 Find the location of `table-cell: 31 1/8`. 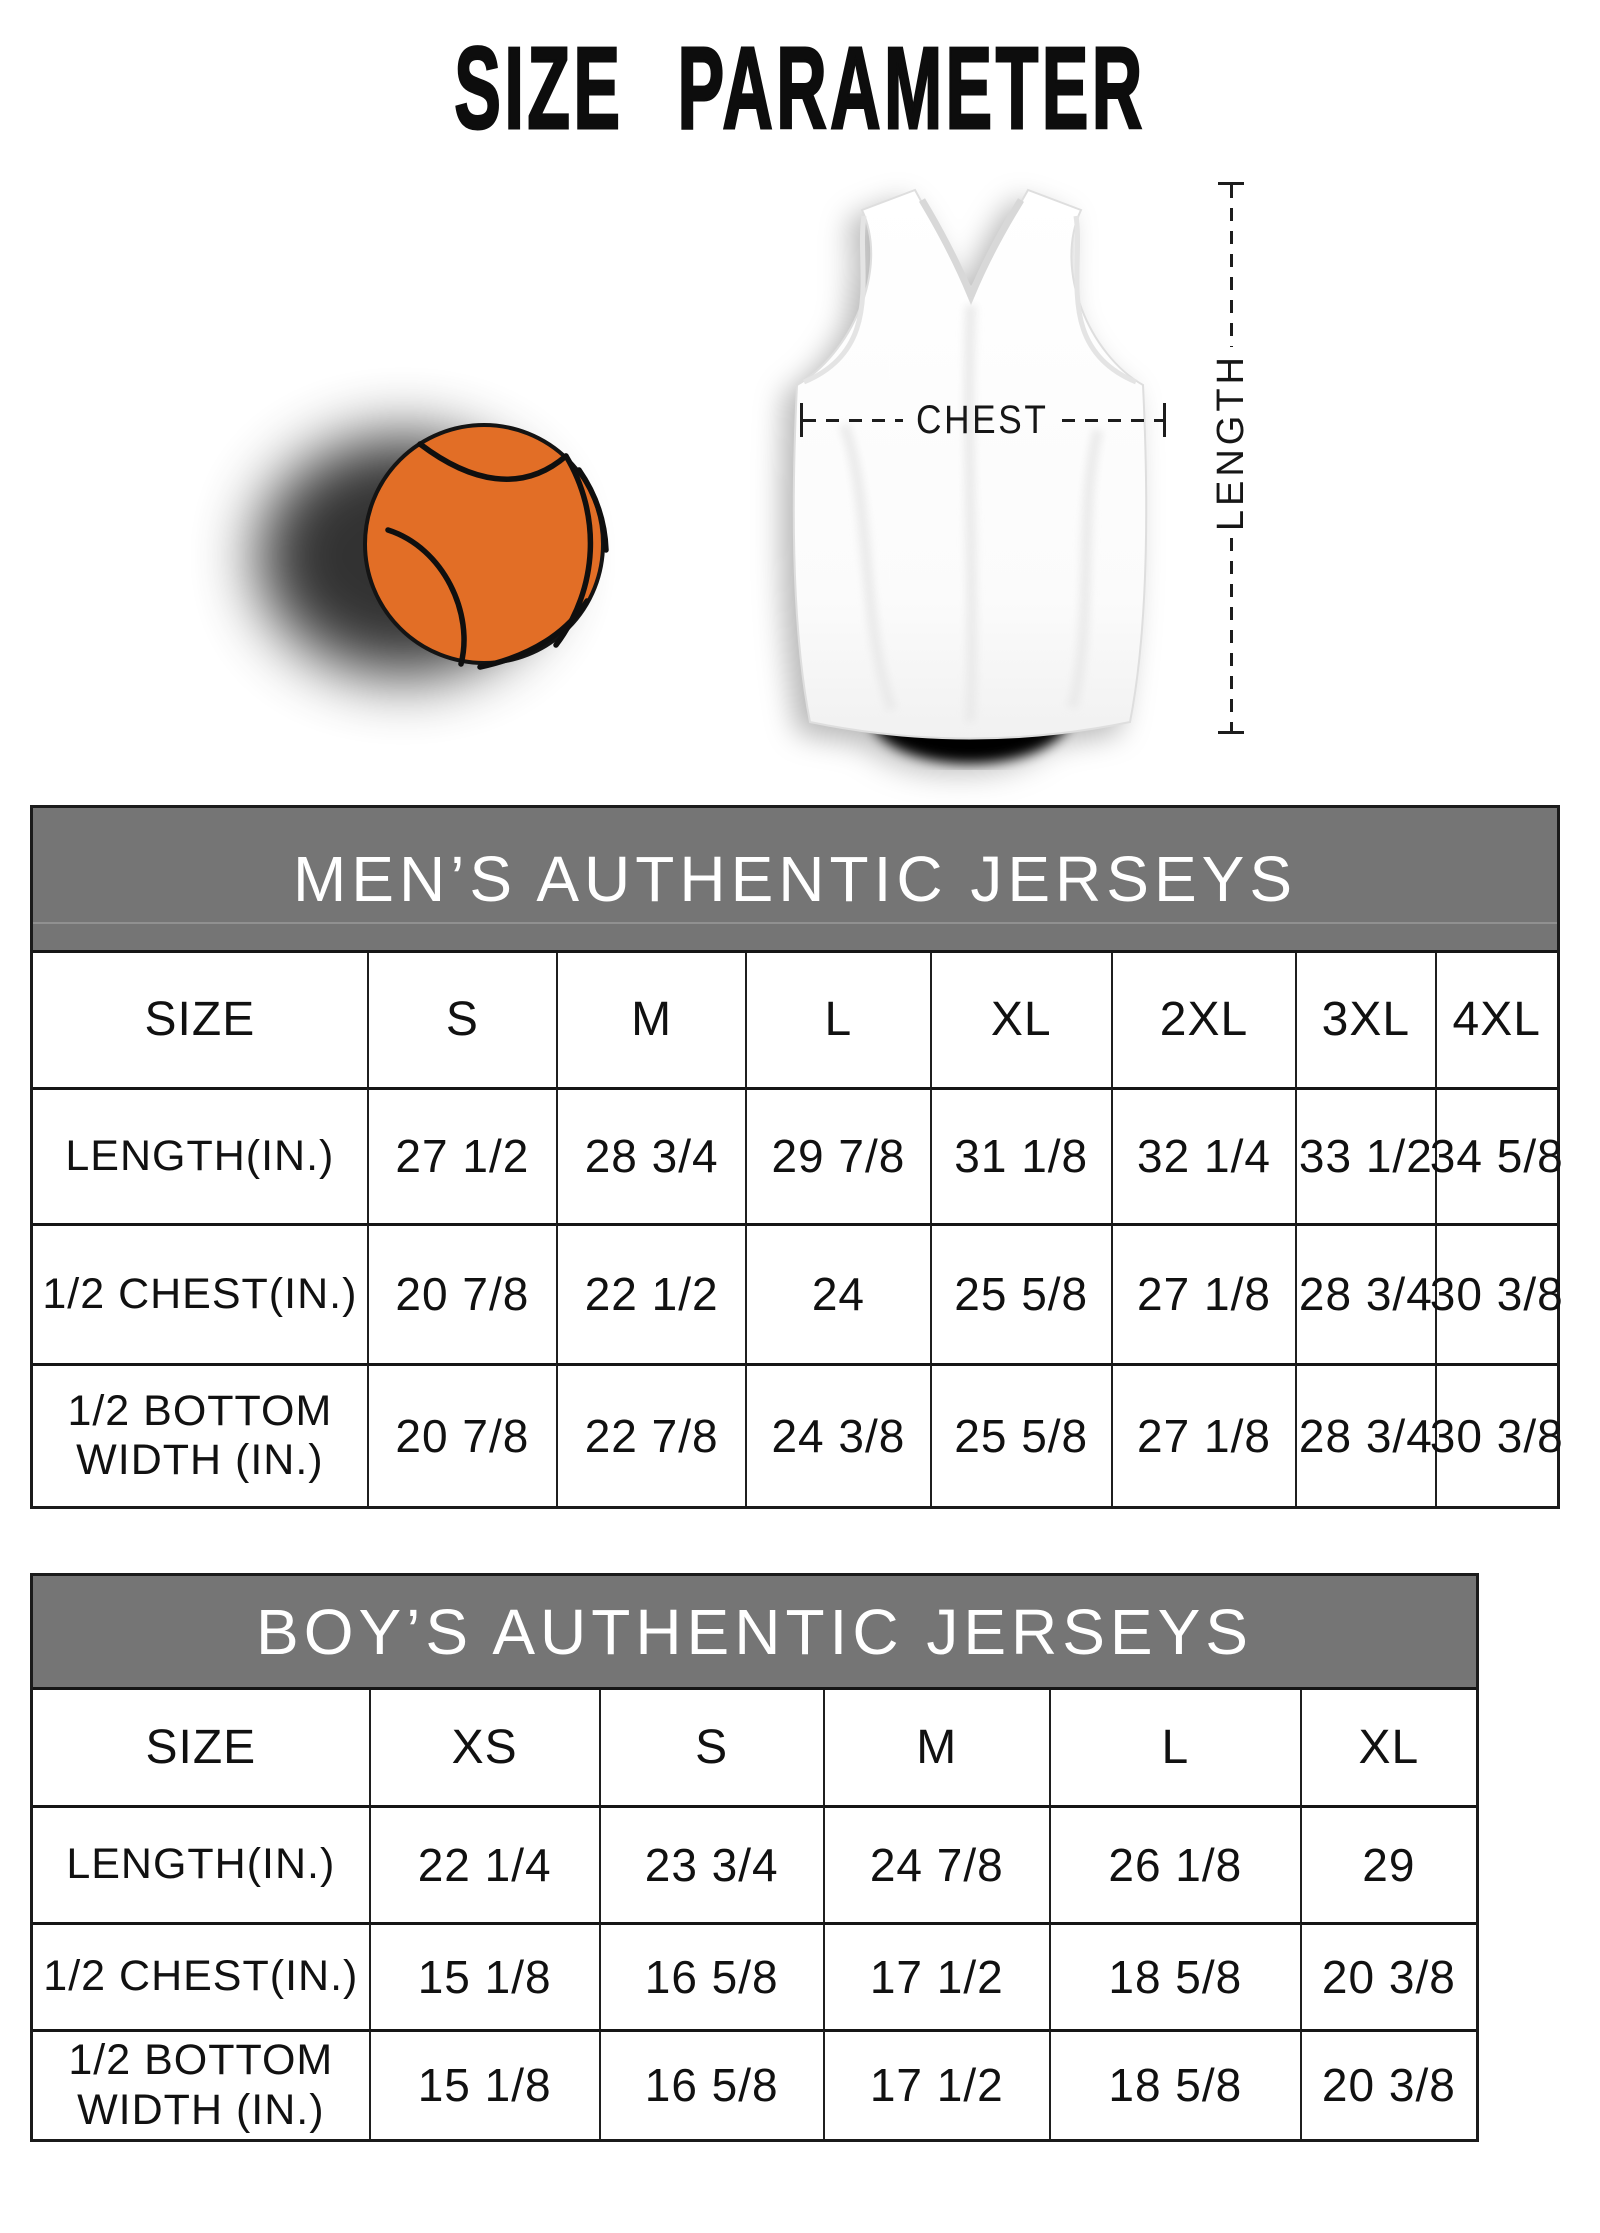

table-cell: 31 1/8 is located at coordinates (1020, 1155).